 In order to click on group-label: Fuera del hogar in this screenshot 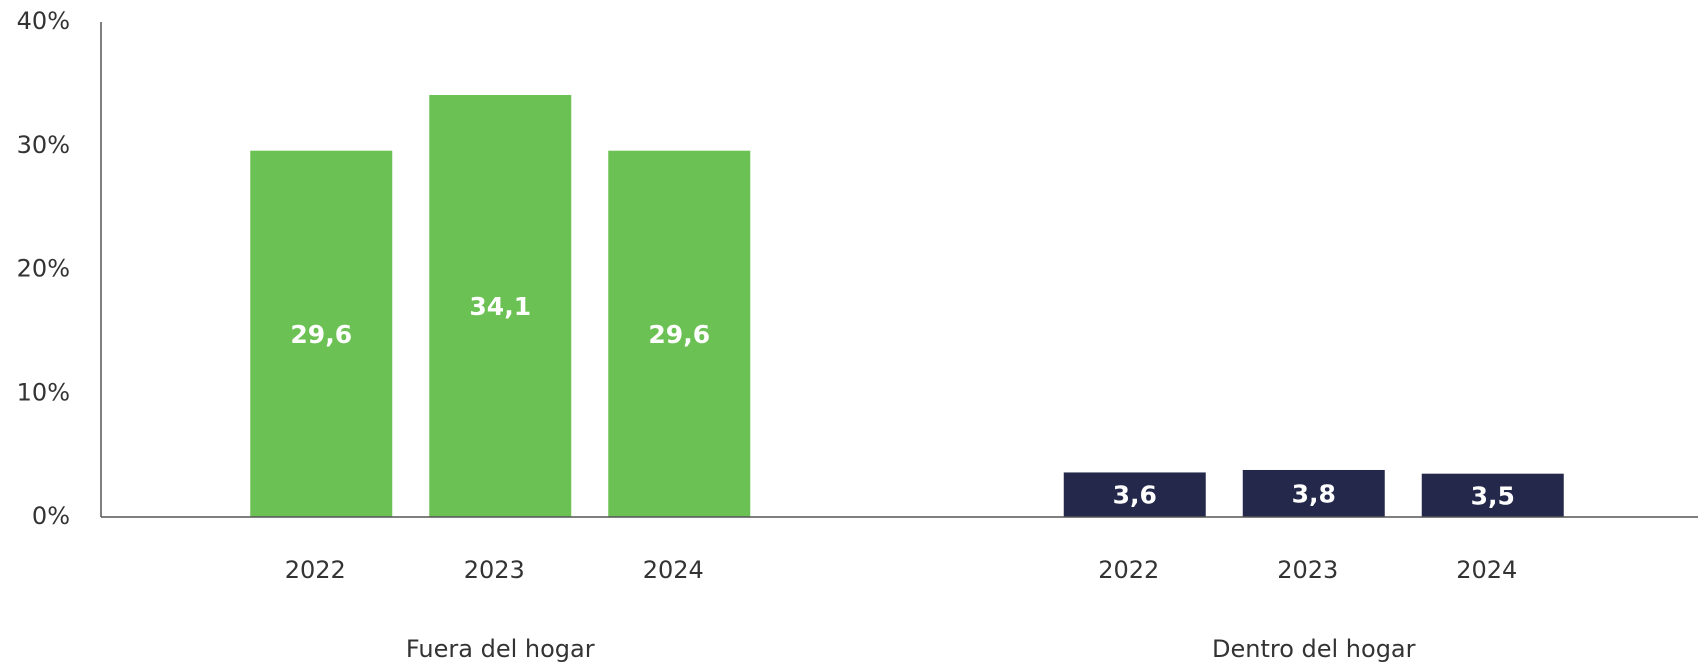, I will do `click(500, 649)`.